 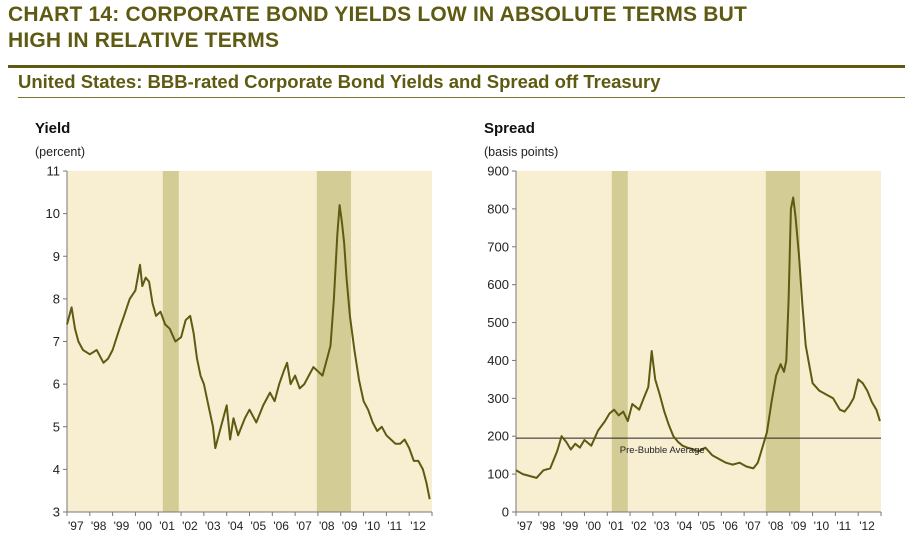 I want to click on spread-title: Spread, so click(x=509, y=128).